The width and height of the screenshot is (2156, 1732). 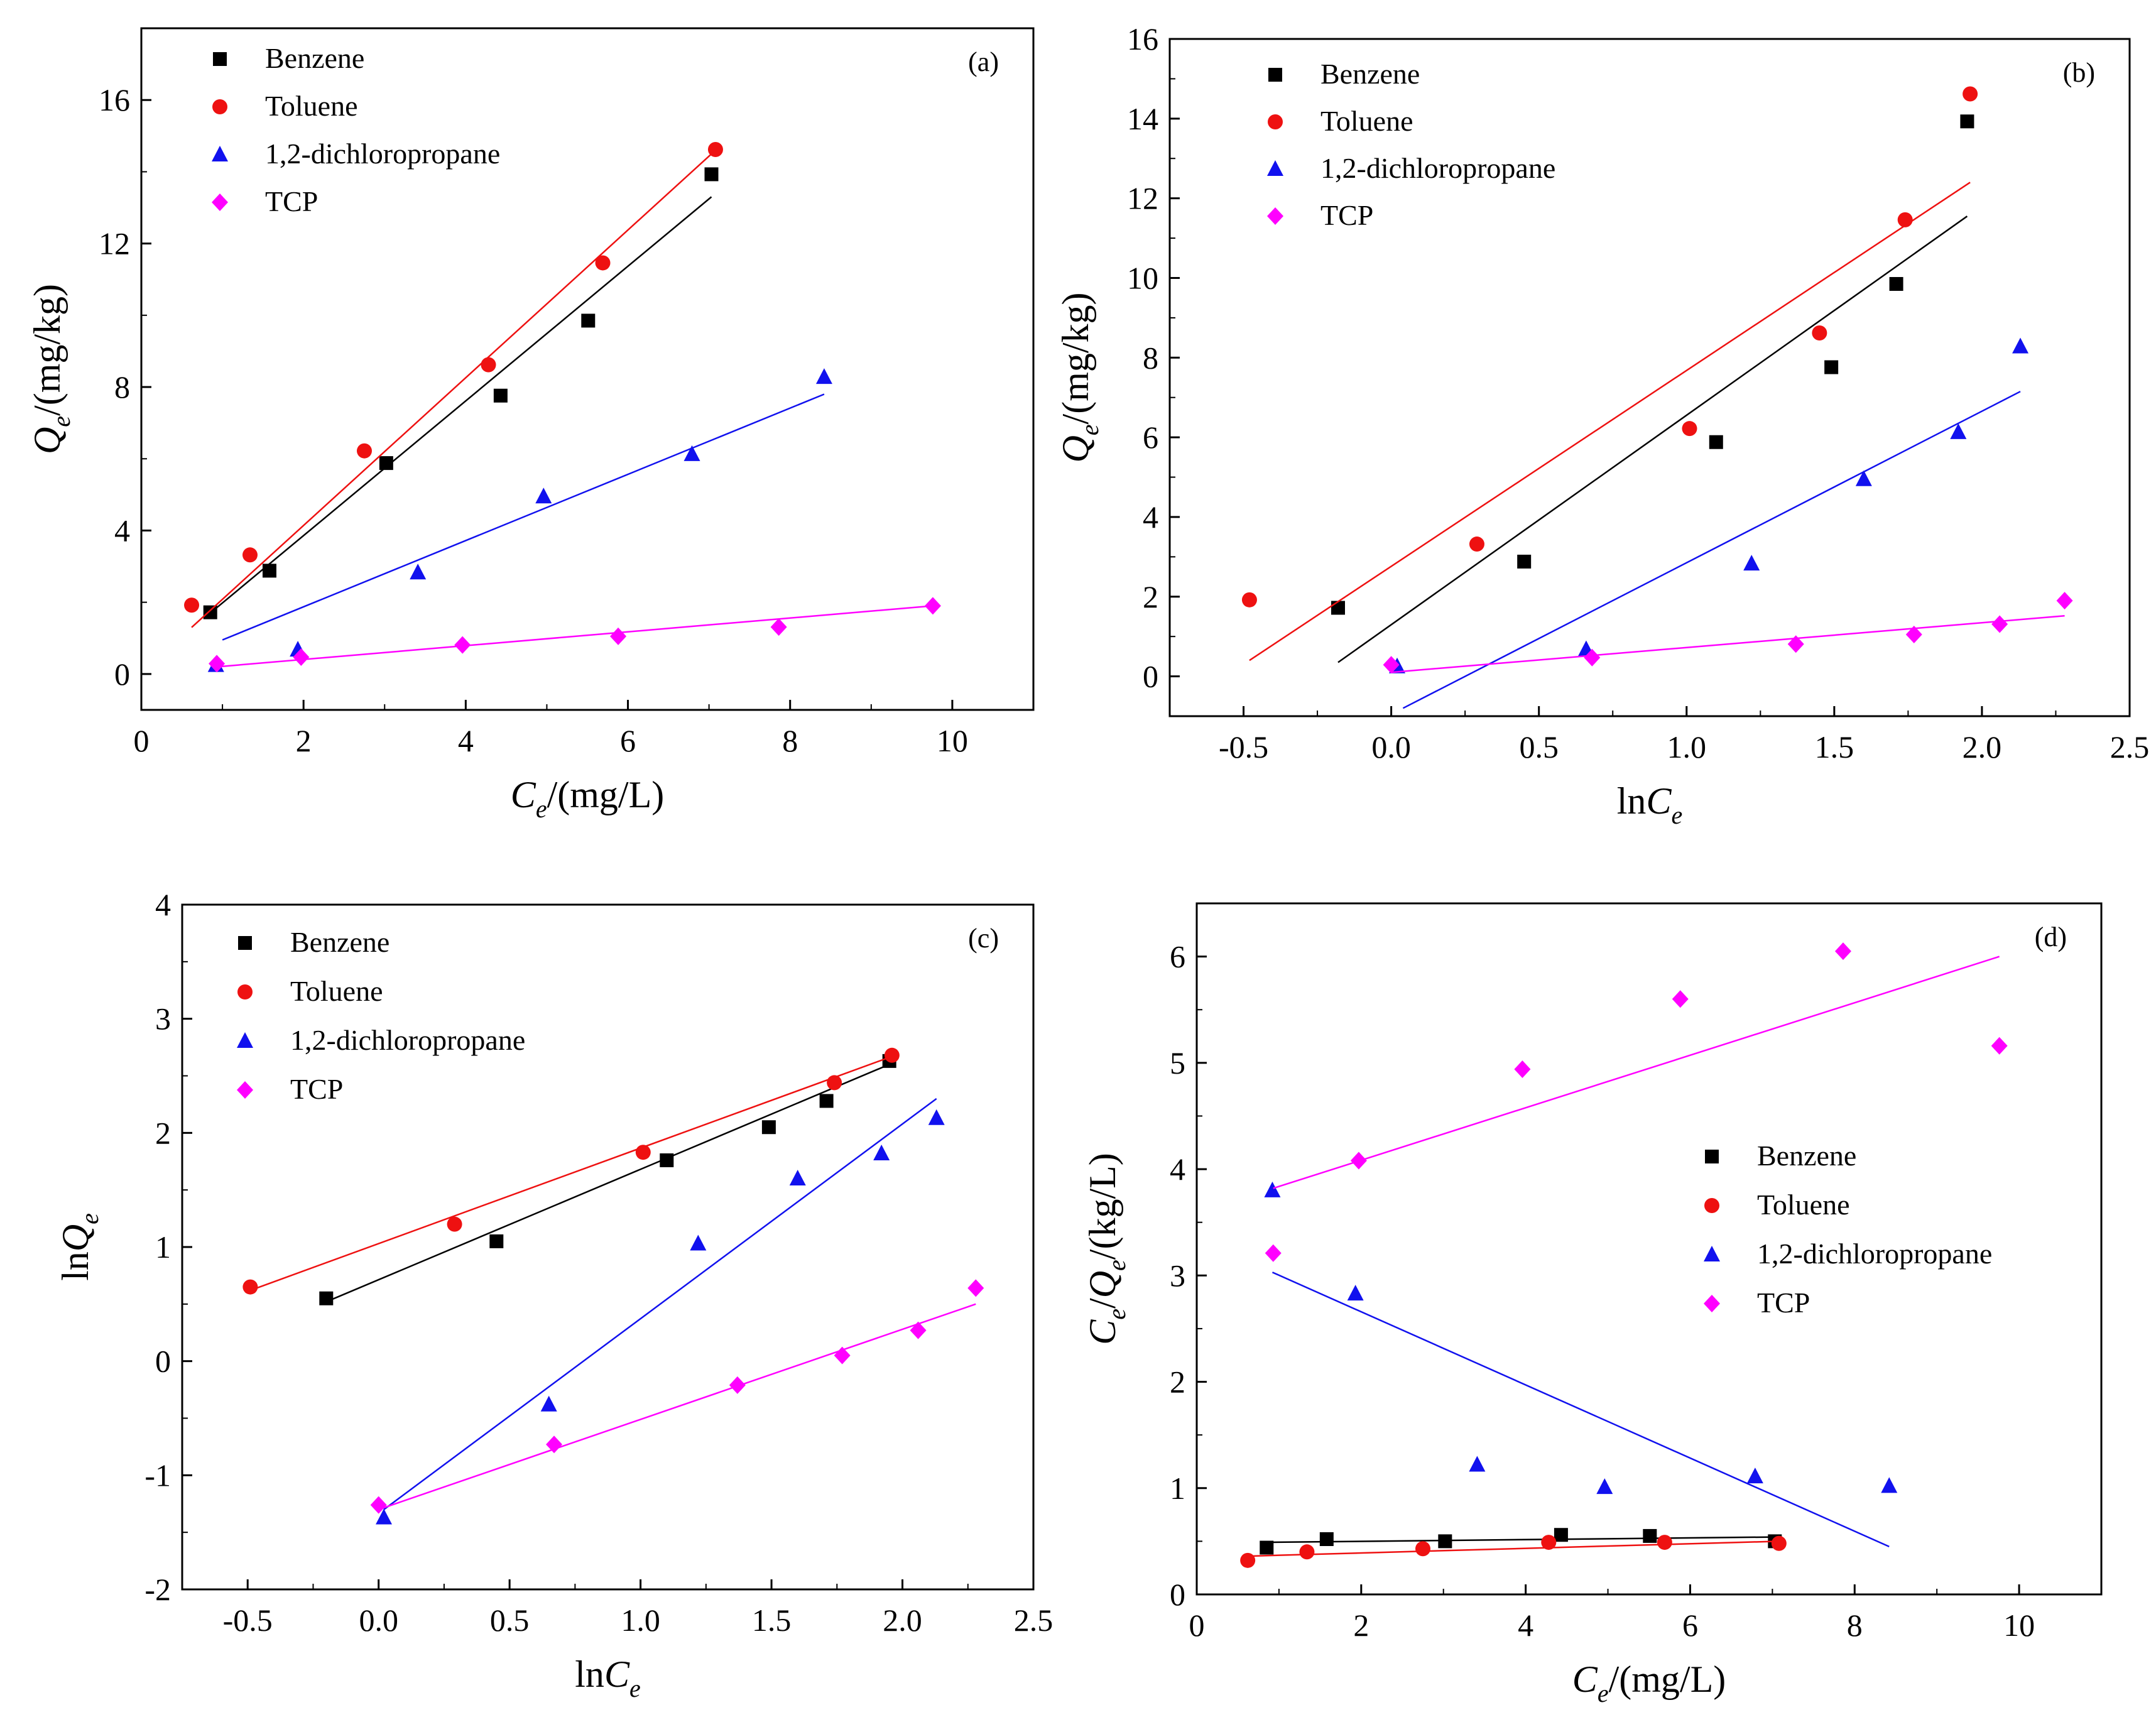 What do you see at coordinates (248, 1621) in the screenshot?
I see `x-tick-label: -0.5` at bounding box center [248, 1621].